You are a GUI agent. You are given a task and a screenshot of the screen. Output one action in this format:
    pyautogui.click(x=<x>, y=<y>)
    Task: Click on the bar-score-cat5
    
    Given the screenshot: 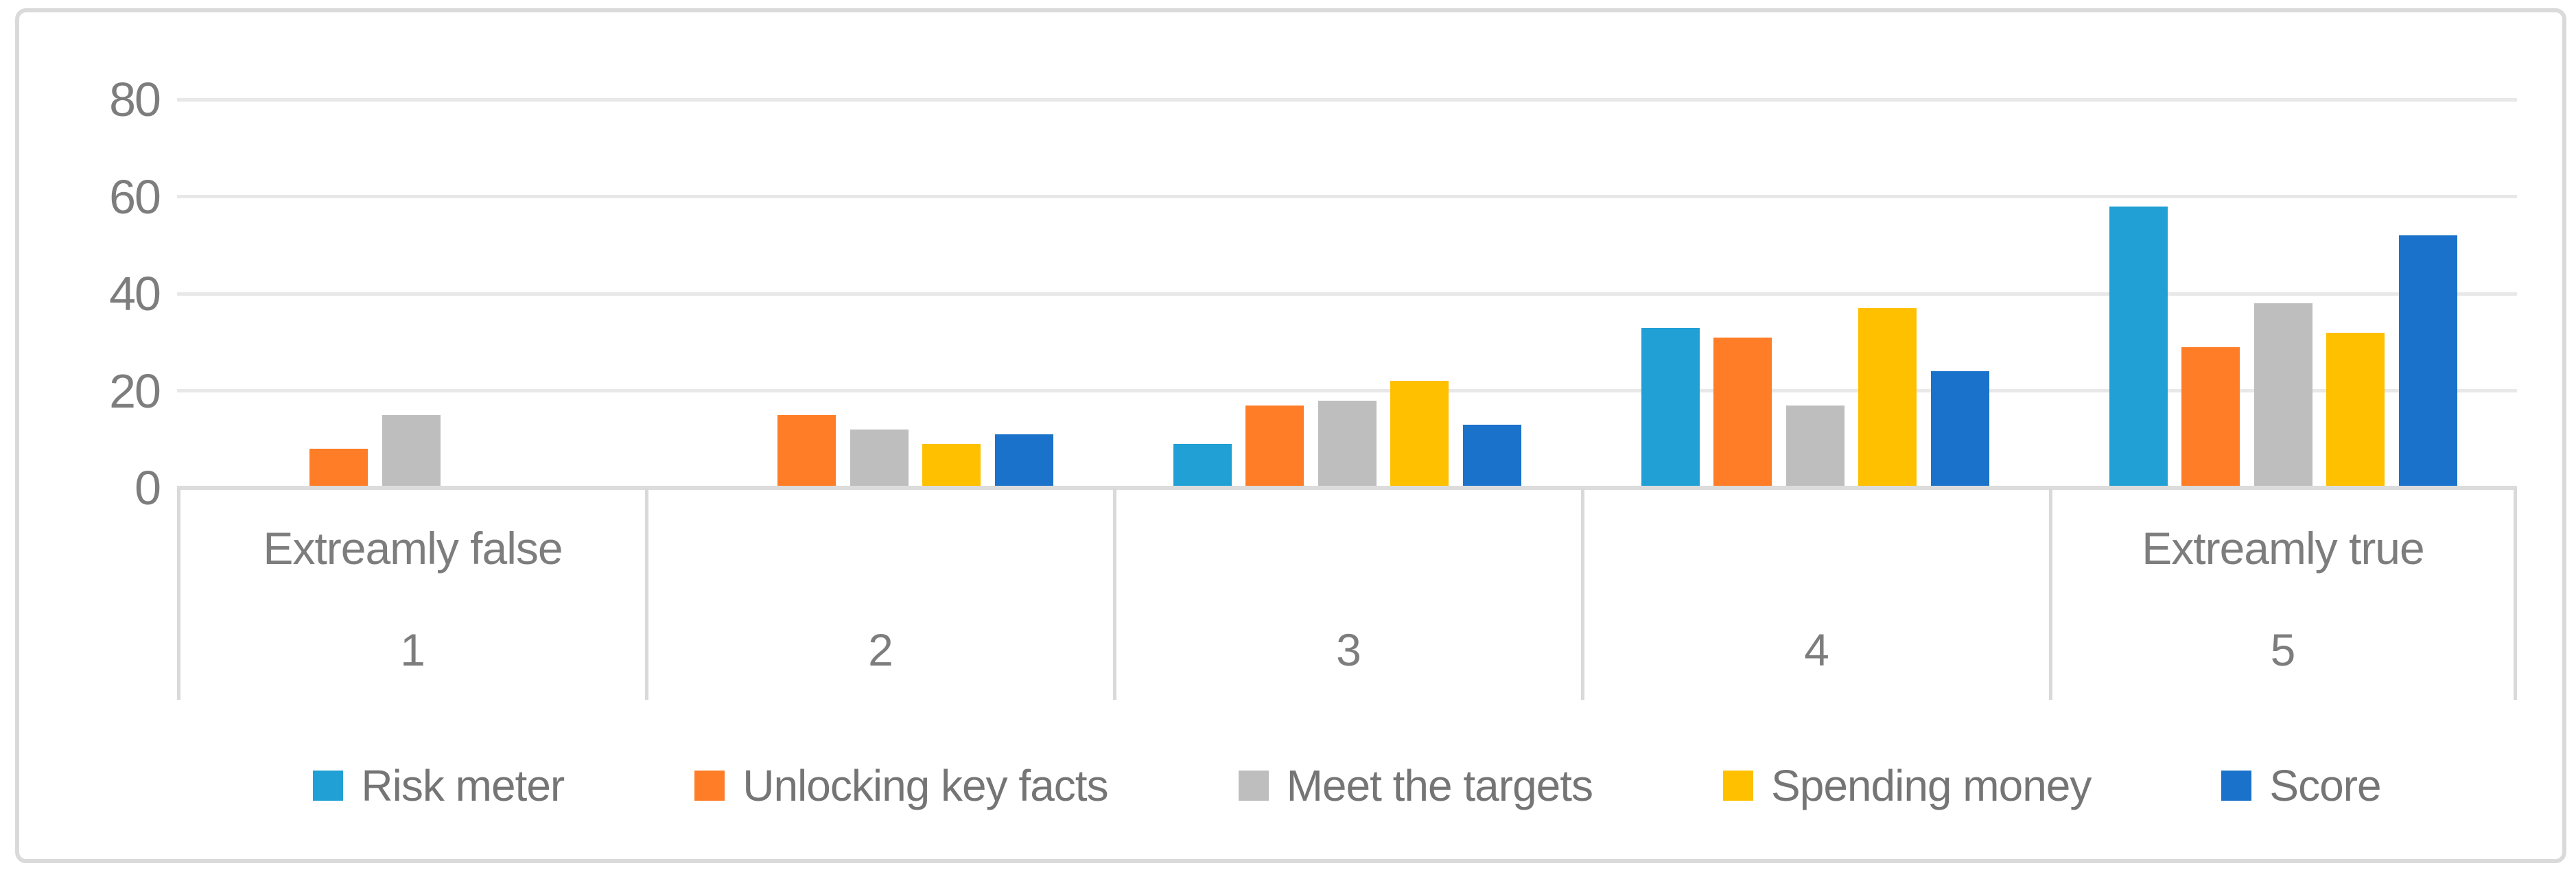 What is the action you would take?
    pyautogui.click(x=2427, y=362)
    